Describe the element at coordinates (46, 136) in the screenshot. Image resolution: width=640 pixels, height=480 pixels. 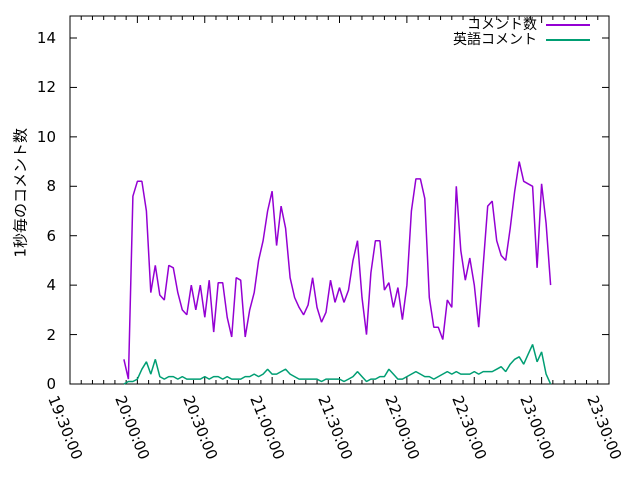
I see `y-tick-label: 10` at that location.